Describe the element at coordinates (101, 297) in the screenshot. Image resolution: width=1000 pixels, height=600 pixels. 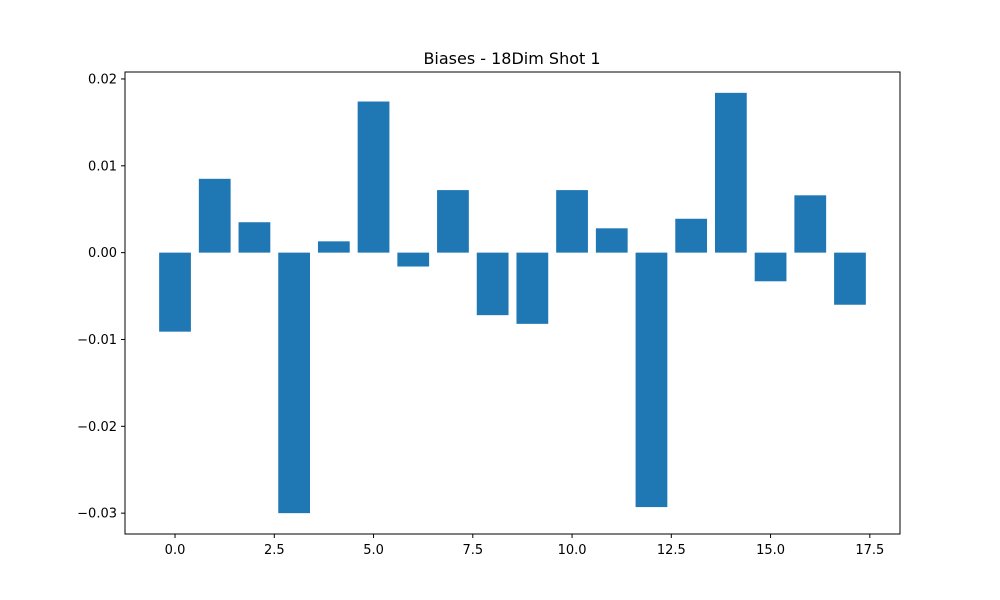
I see `y-axis: 0.02 0.01 0.00 −0.01 −0.02 −0.03` at that location.